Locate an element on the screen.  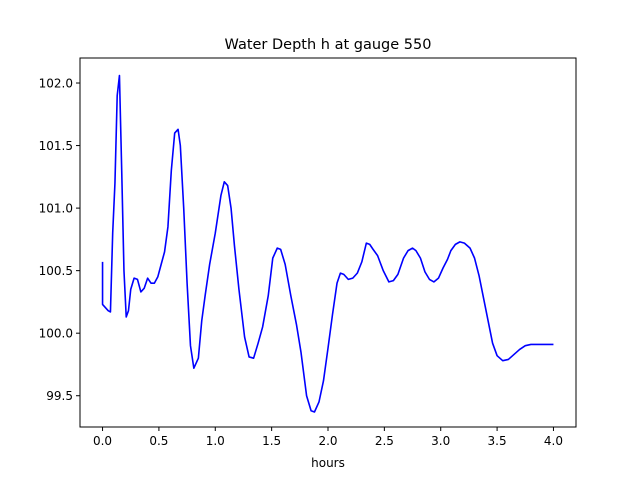
y-tick-label: 99.5 is located at coordinates (59, 396).